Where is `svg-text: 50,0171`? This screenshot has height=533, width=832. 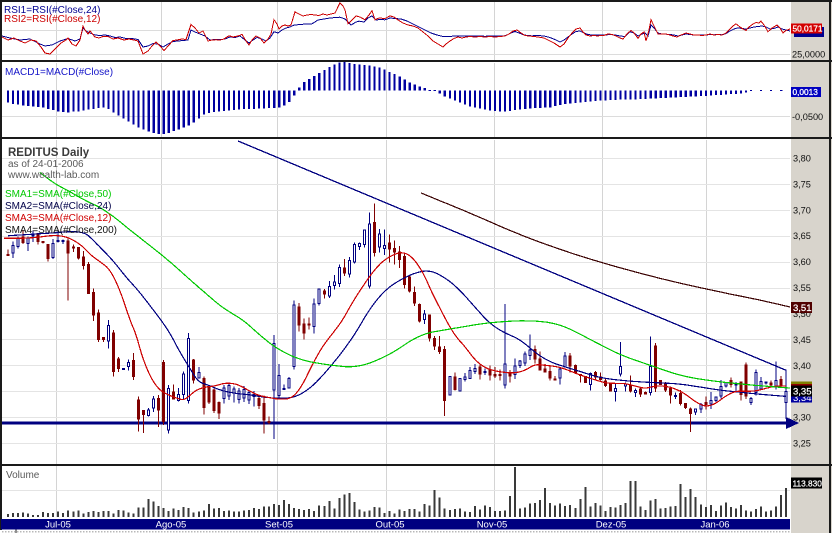
svg-text: 50,0171 is located at coordinates (808, 29).